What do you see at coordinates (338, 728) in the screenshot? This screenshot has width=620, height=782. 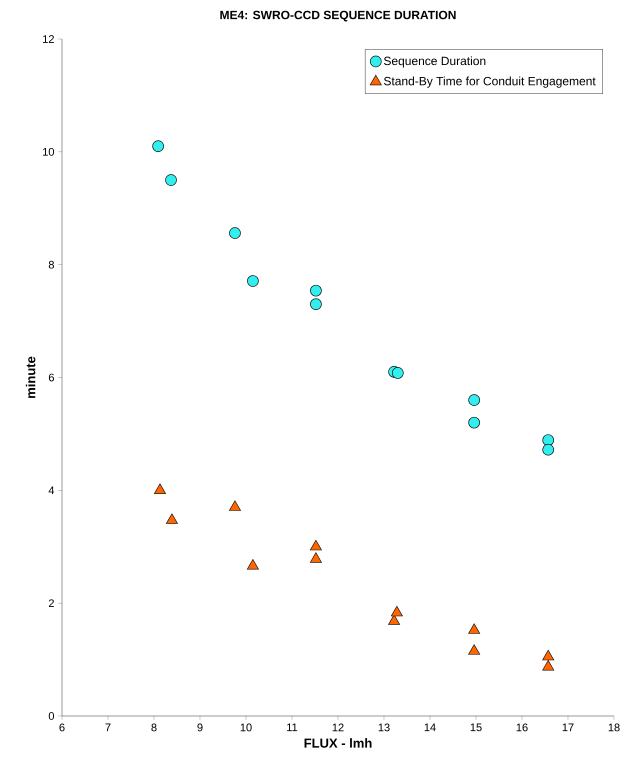 I see `x-tick-label: 12` at bounding box center [338, 728].